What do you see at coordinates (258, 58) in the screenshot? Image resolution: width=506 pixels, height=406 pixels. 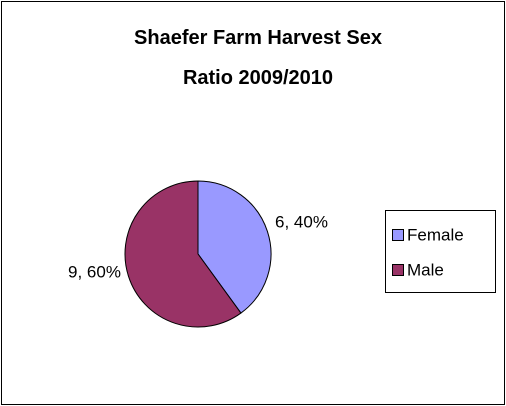 I see `chart-title: Shaefer Farm Harvest Sex Ratio 2009/2010` at bounding box center [258, 58].